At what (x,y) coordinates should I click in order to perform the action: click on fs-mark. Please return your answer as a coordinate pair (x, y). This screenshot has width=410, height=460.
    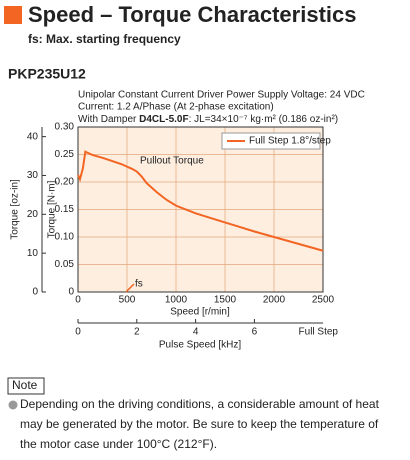
    Looking at the image, I should click on (130, 288).